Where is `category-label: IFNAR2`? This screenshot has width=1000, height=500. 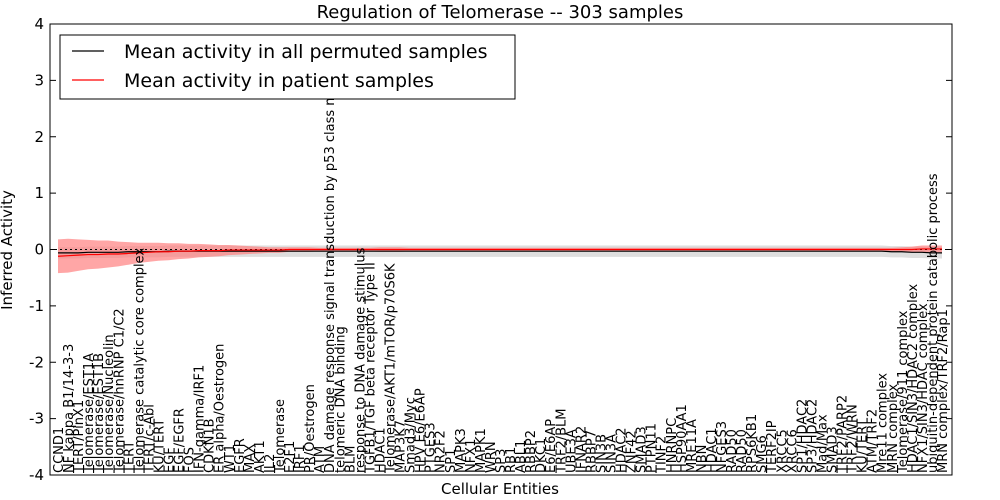
category-label: IFNAR2 is located at coordinates (581, 449).